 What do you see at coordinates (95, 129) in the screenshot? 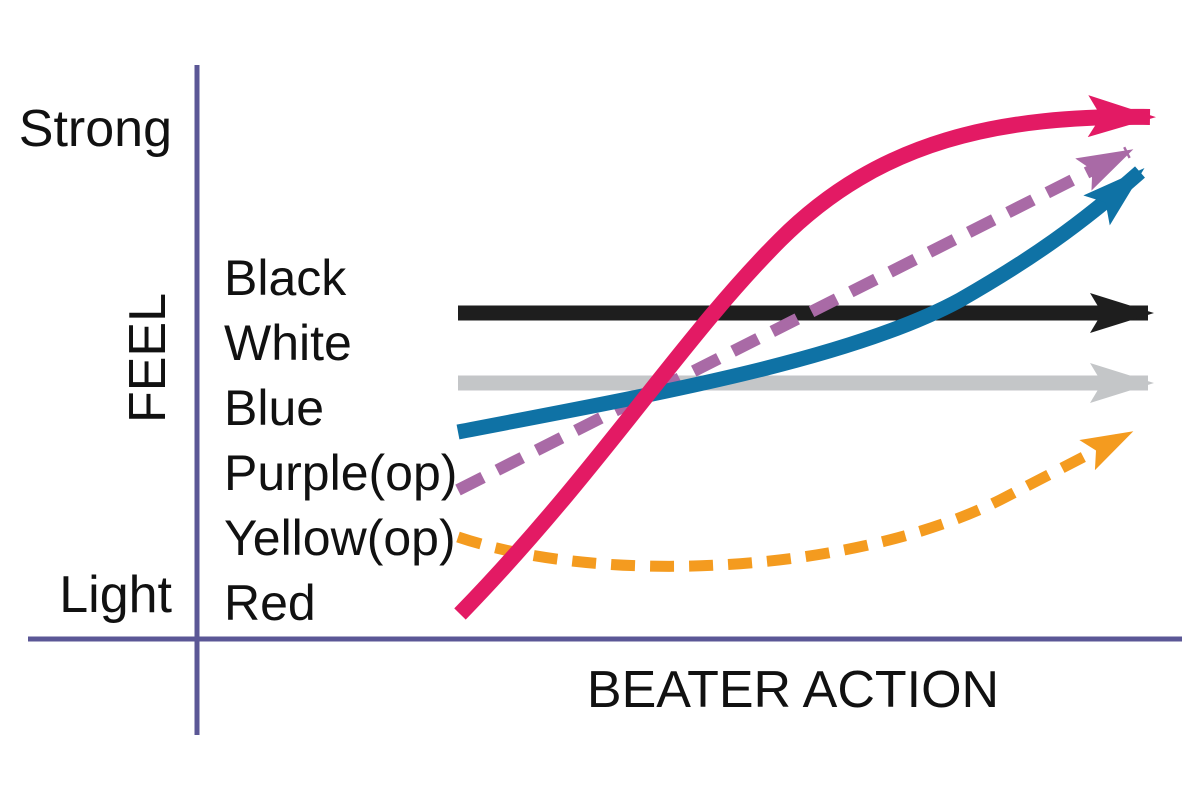
I see `y-axis-top-label: Strong` at bounding box center [95, 129].